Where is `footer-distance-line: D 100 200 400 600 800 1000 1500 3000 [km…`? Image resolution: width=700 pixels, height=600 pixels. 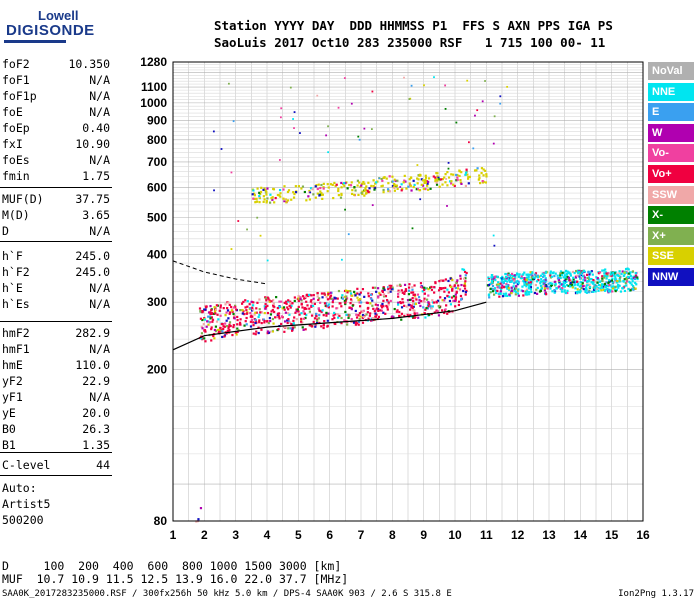 footer-distance-line: D 100 200 400 600 800 1000 1500 3000 [km… is located at coordinates (172, 566).